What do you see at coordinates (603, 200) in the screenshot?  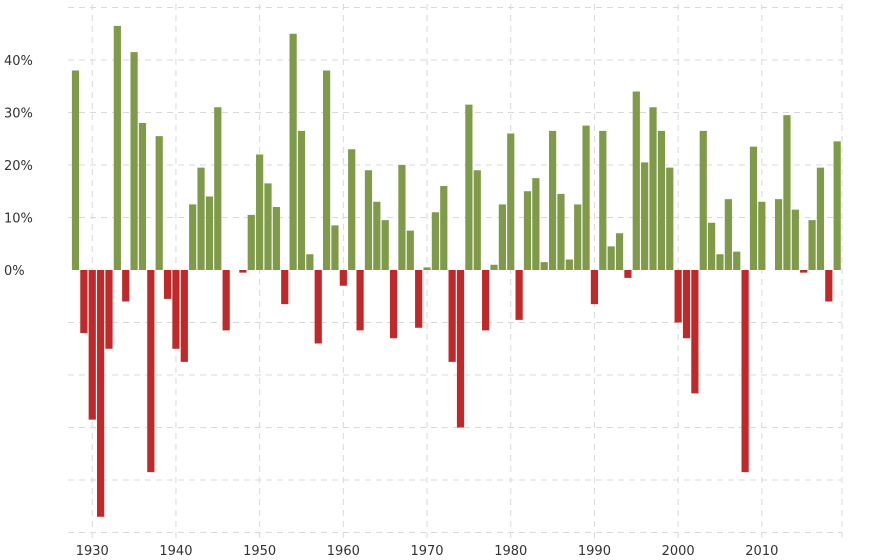 I see `bar-1991` at bounding box center [603, 200].